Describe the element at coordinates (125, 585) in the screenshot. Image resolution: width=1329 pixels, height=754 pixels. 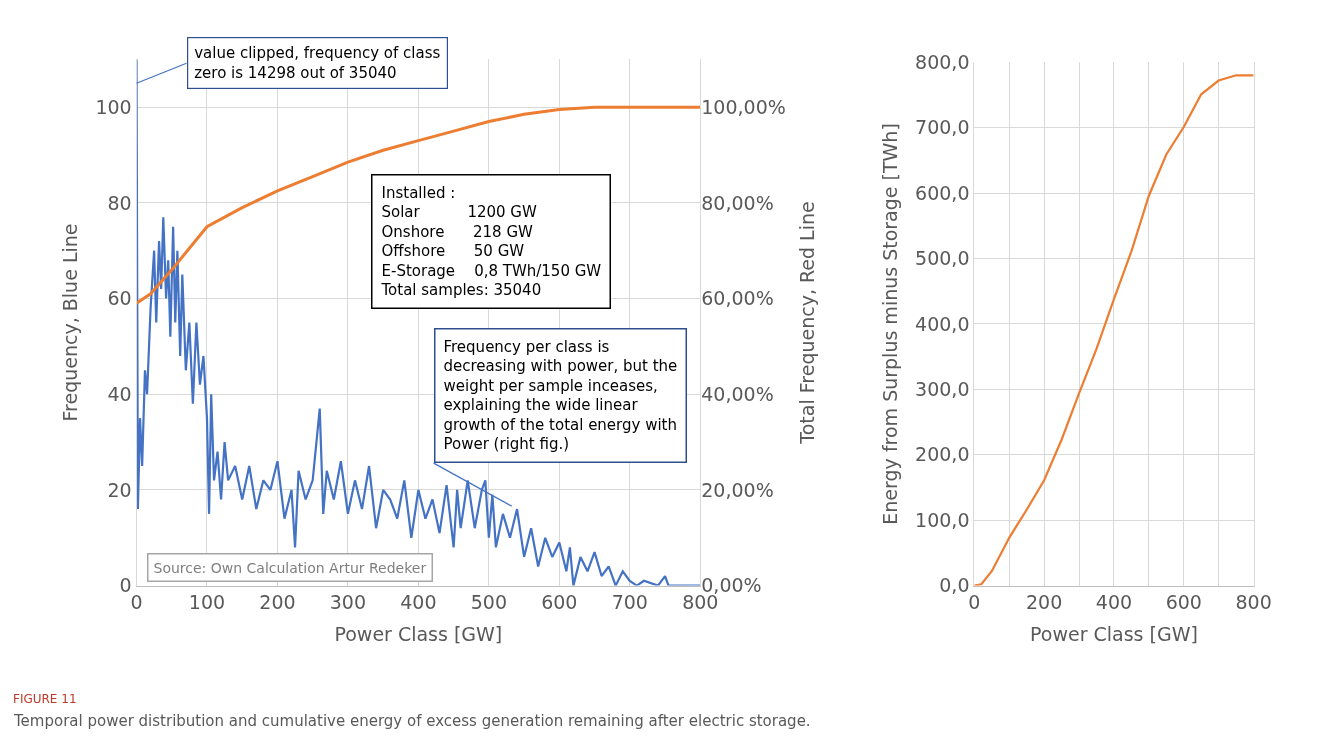
I see `y-tick-label: 0` at that location.